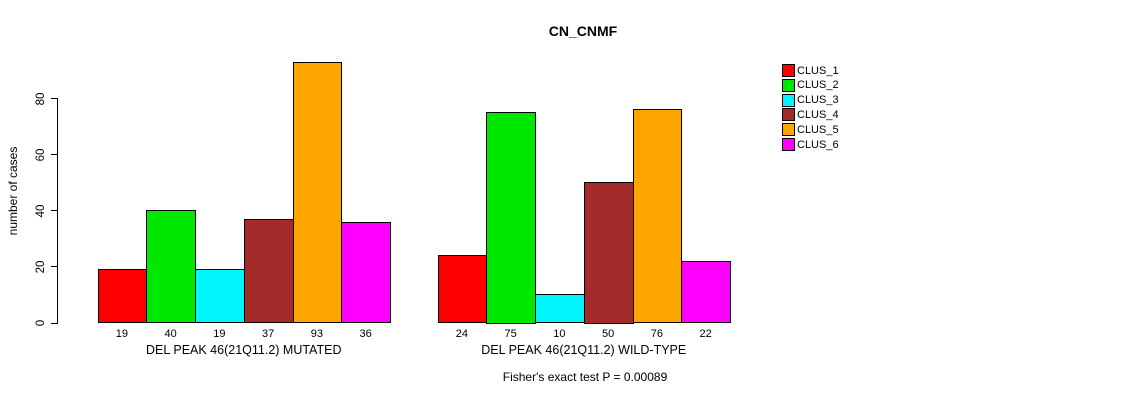  I want to click on bar-value-label: 50, so click(608, 334).